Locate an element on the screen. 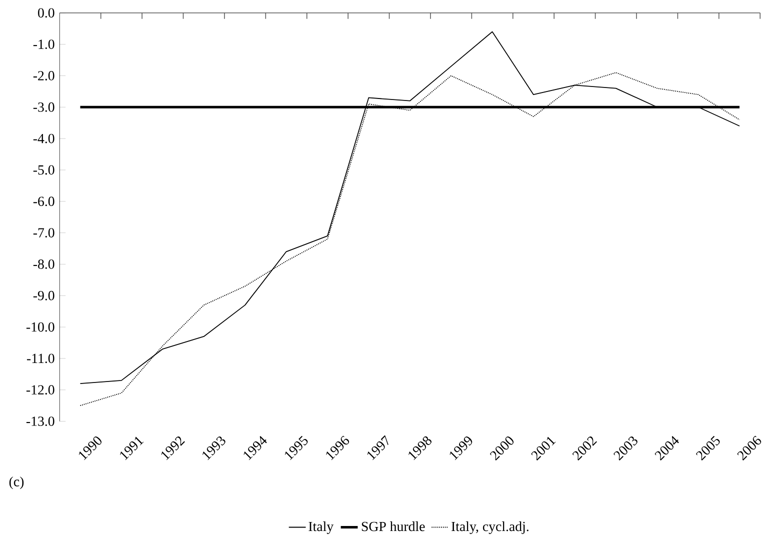 The height and width of the screenshot is (537, 769). x-tick-label: 2001 is located at coordinates (543, 448).